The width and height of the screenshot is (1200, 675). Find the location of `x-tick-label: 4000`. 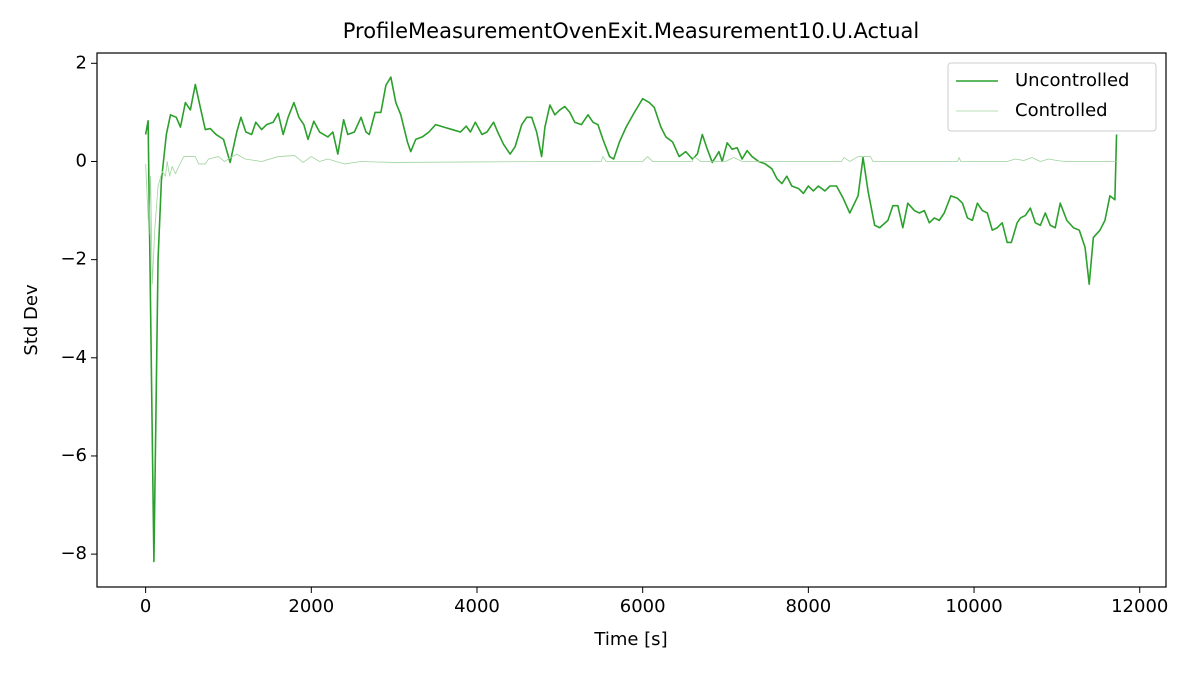

x-tick-label: 4000 is located at coordinates (477, 606).